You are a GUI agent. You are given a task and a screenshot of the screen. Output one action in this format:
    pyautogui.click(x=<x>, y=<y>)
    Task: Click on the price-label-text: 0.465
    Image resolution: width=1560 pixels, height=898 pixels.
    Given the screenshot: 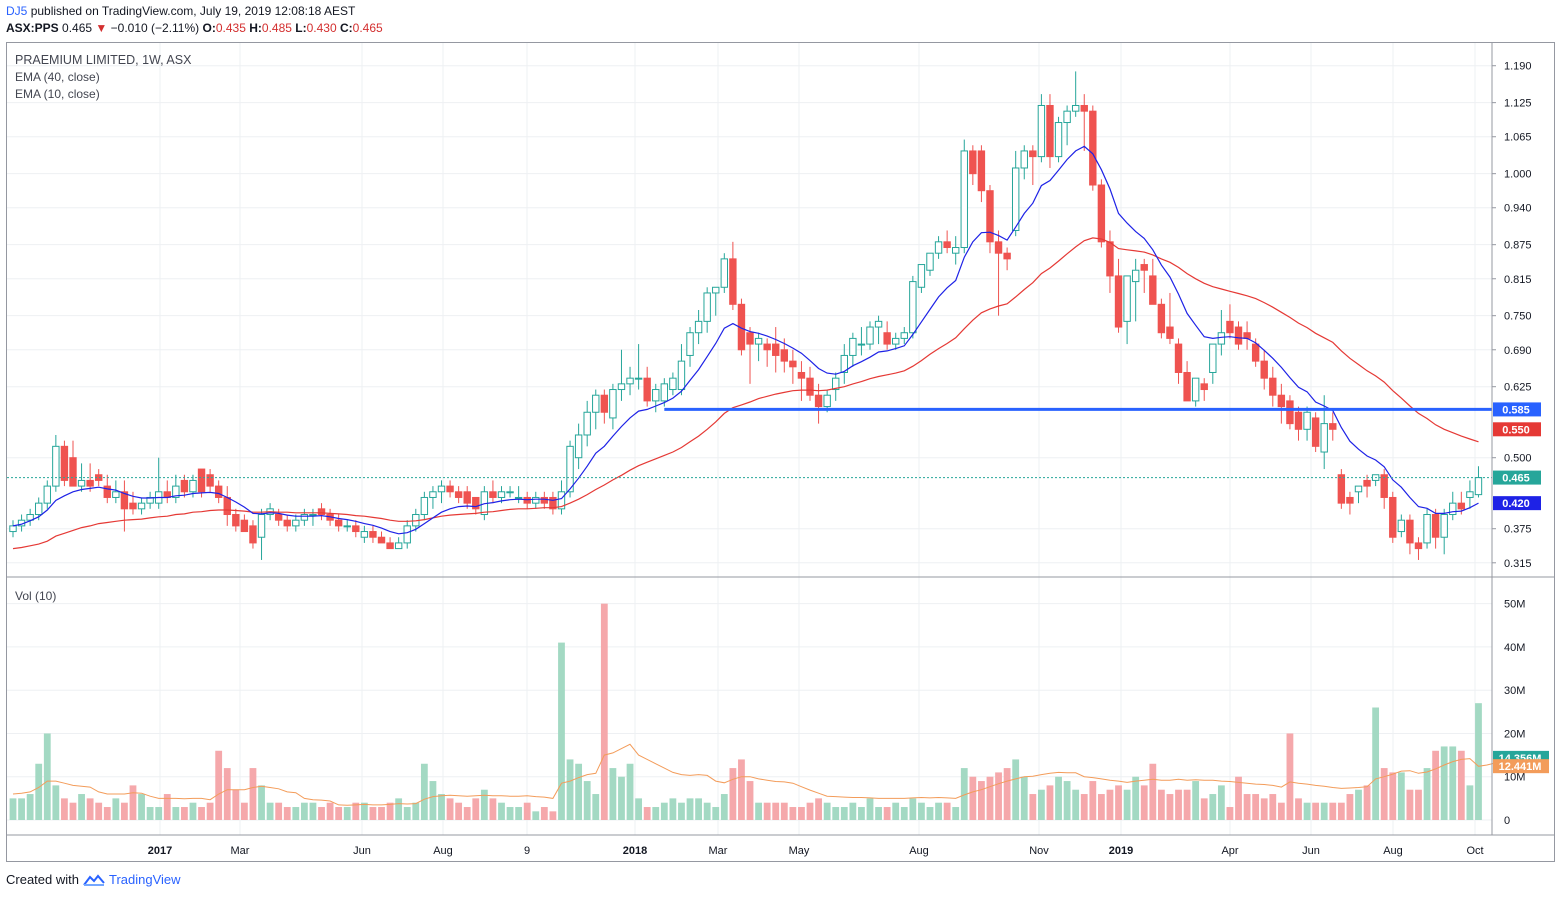 What is the action you would take?
    pyautogui.click(x=1516, y=479)
    